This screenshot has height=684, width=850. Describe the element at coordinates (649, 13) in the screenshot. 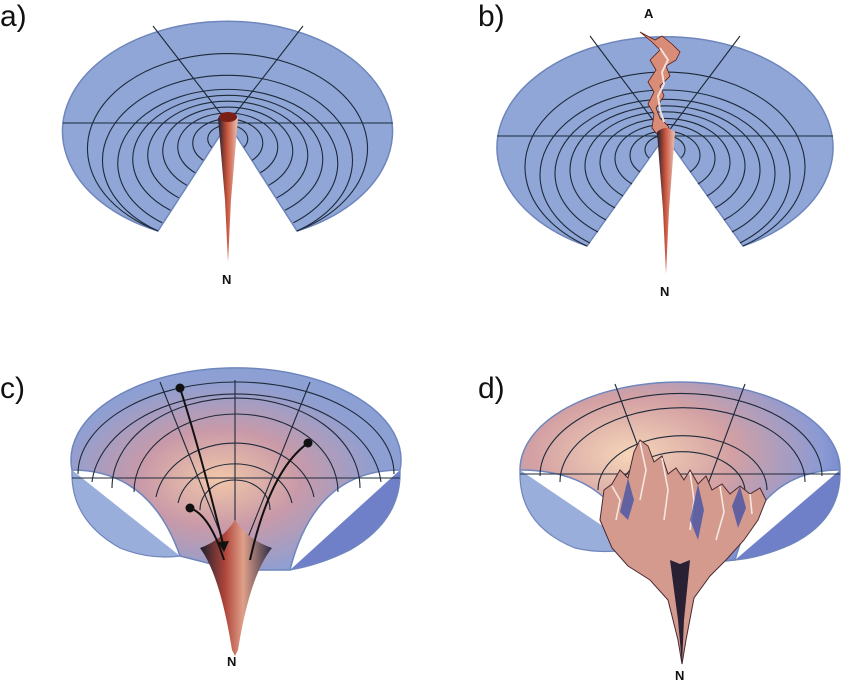

I see `panel-b-node-a: A` at that location.